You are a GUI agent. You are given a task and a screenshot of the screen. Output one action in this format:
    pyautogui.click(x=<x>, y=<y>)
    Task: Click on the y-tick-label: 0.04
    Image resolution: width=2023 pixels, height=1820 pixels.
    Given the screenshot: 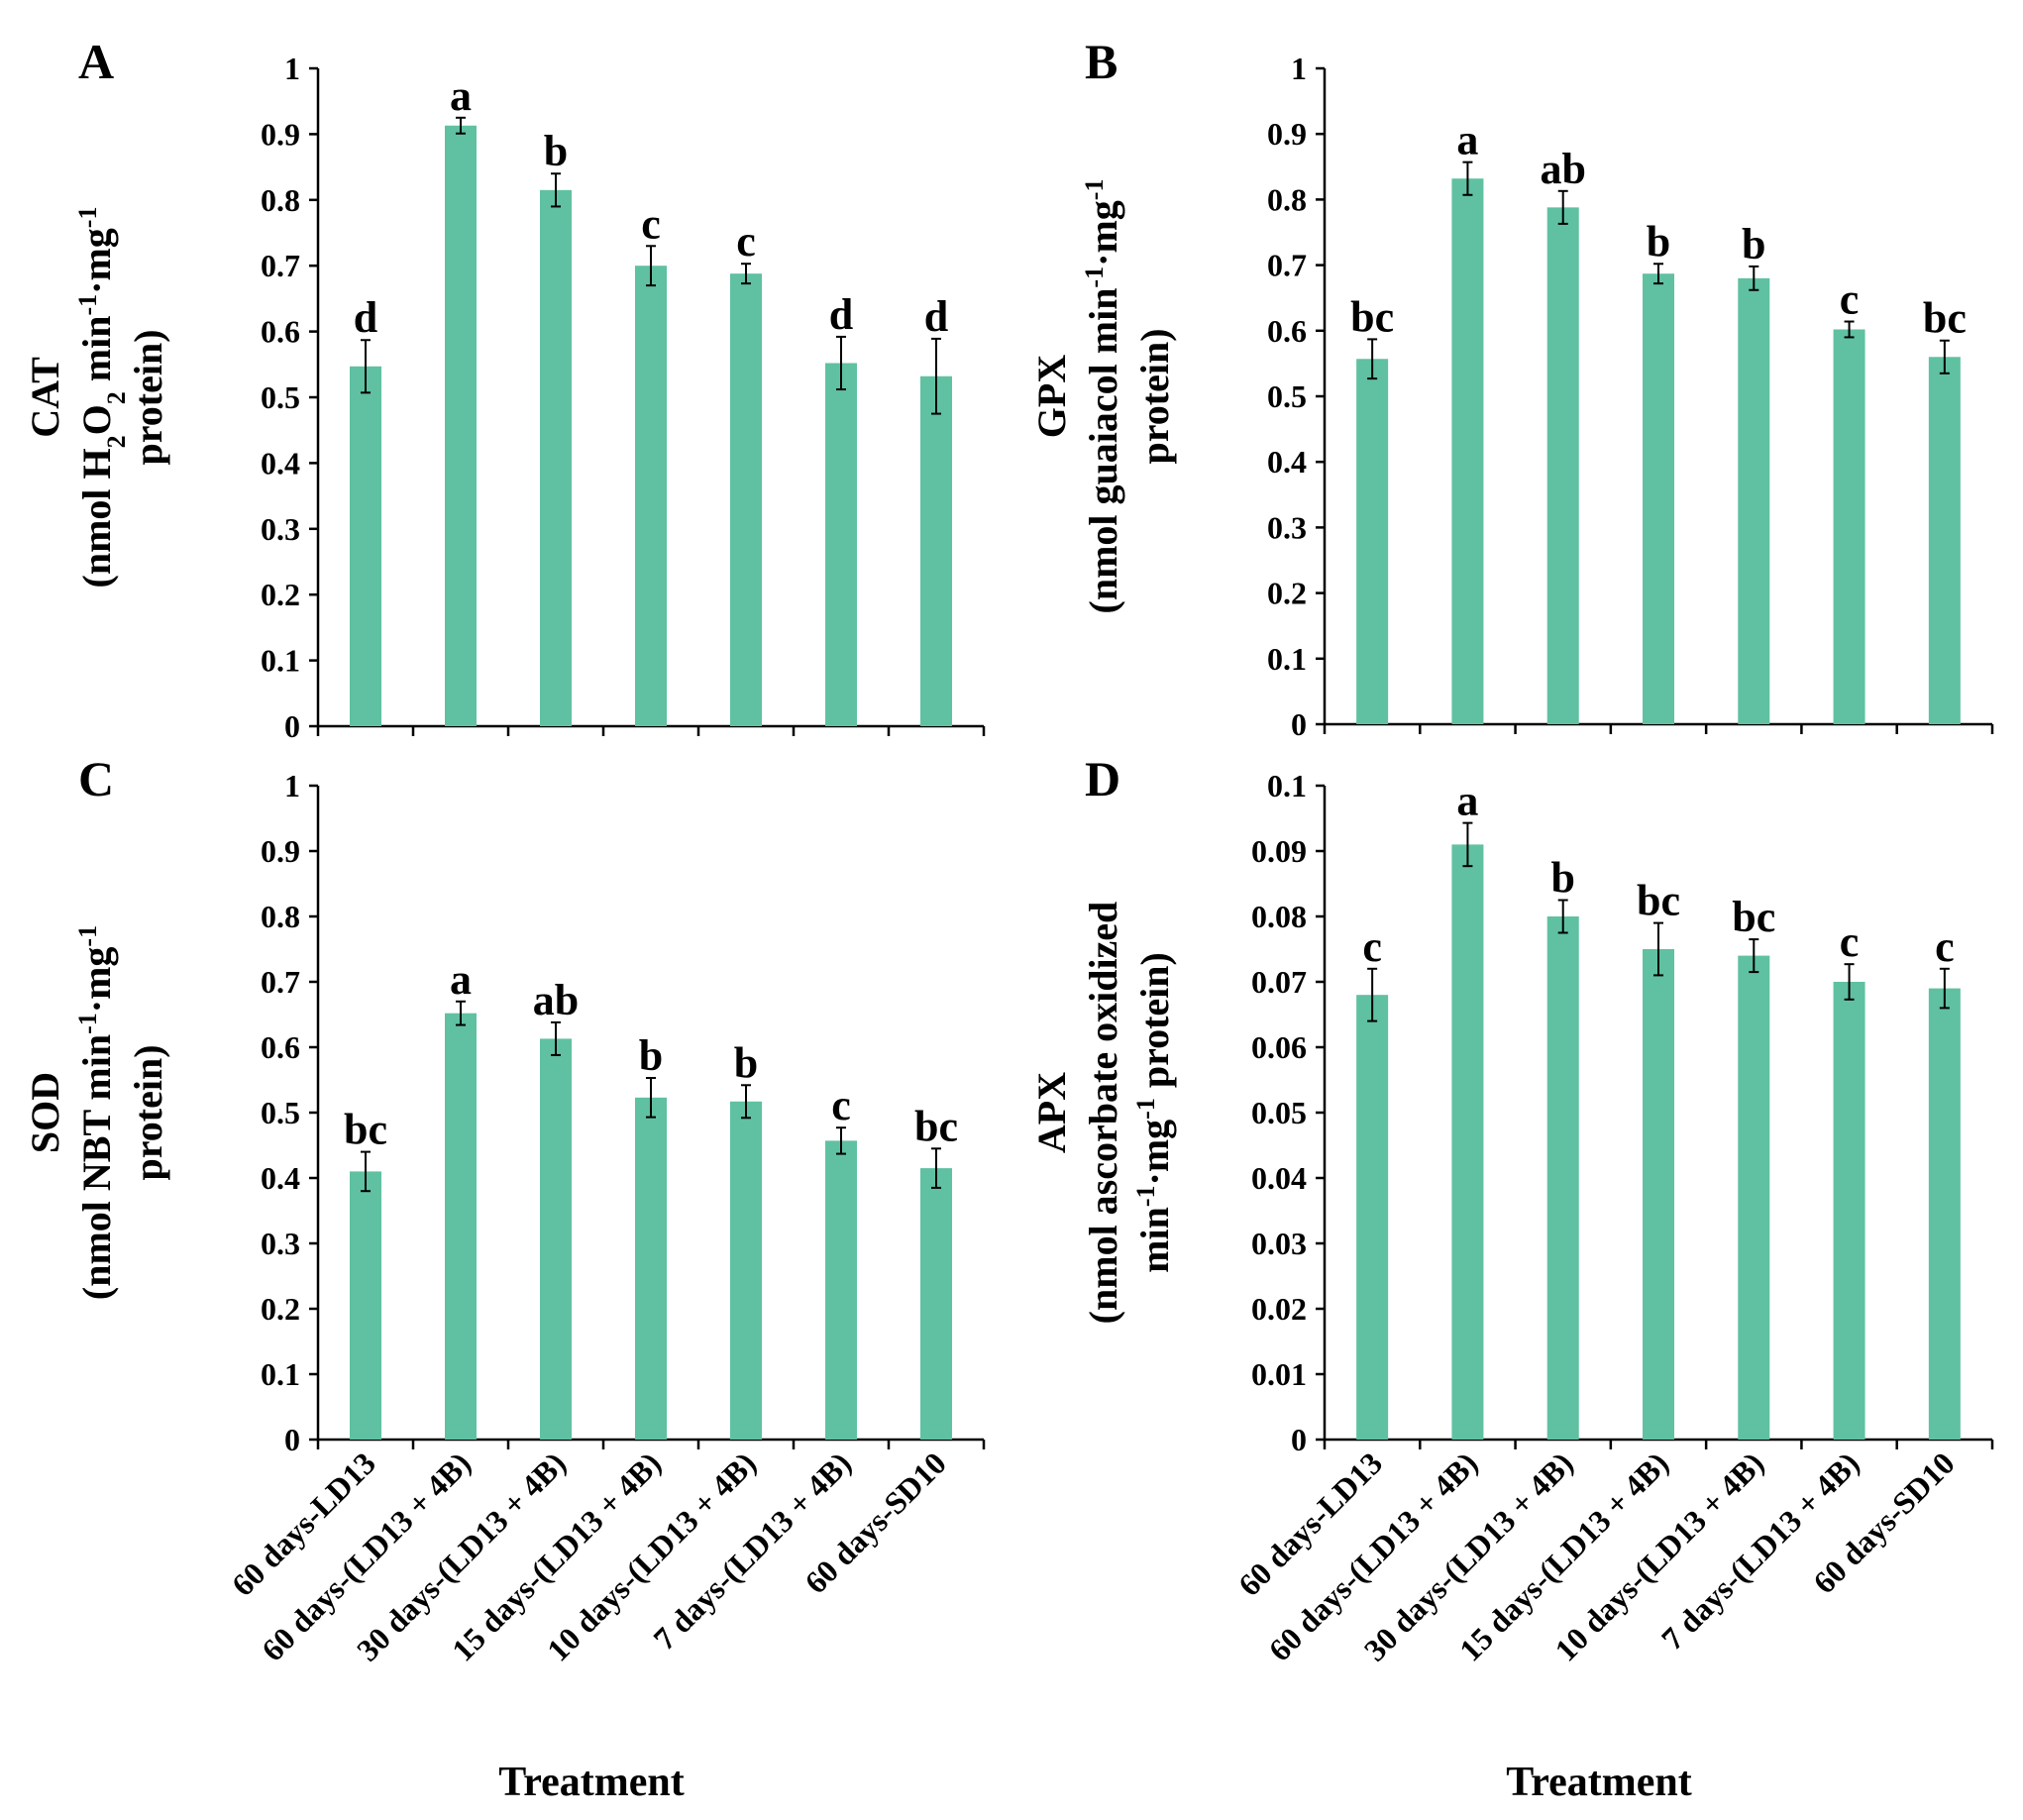 What is the action you would take?
    pyautogui.click(x=1279, y=1178)
    